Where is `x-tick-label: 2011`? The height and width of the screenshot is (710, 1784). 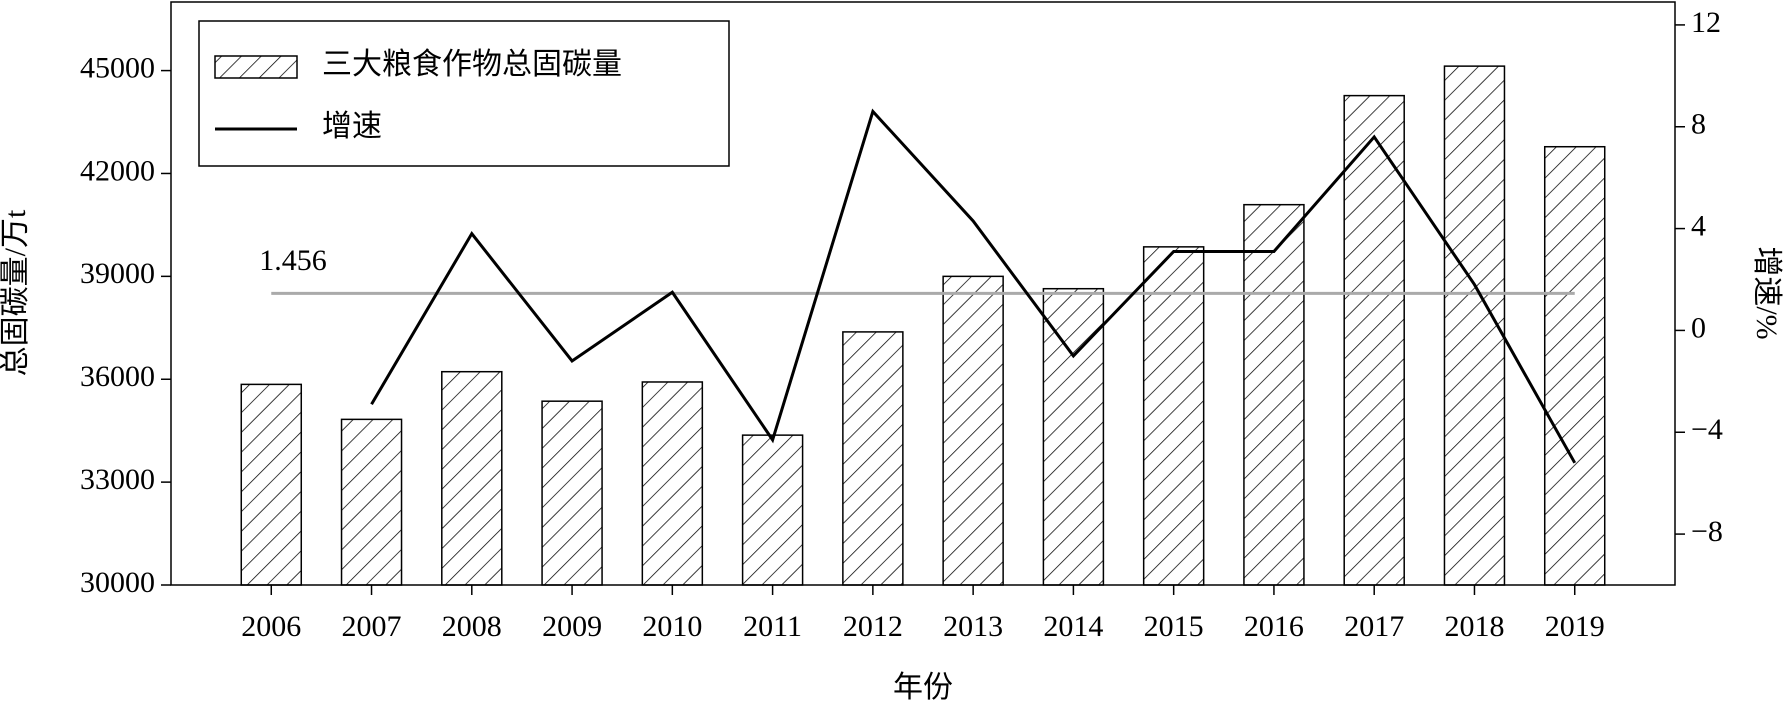
x-tick-label: 2011 is located at coordinates (772, 626).